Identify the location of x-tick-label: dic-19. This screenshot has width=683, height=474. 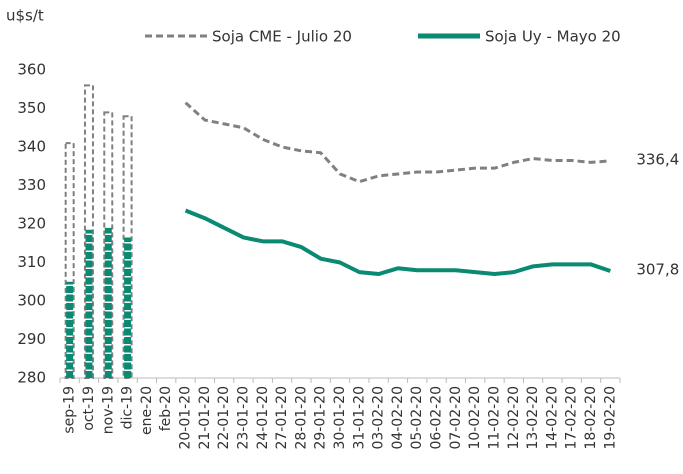
(128, 407).